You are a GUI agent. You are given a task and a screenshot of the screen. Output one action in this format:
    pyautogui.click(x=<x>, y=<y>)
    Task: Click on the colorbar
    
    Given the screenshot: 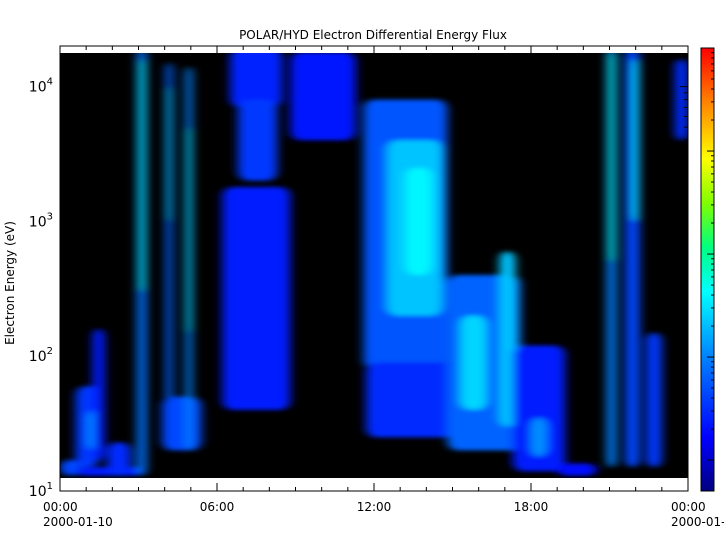 What is the action you would take?
    pyautogui.click(x=707, y=269)
    